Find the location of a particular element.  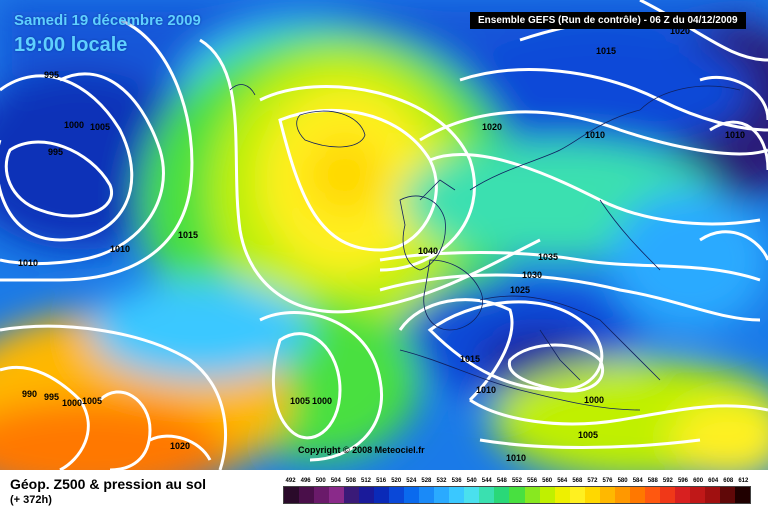

legend-value: 504 is located at coordinates (335, 481).